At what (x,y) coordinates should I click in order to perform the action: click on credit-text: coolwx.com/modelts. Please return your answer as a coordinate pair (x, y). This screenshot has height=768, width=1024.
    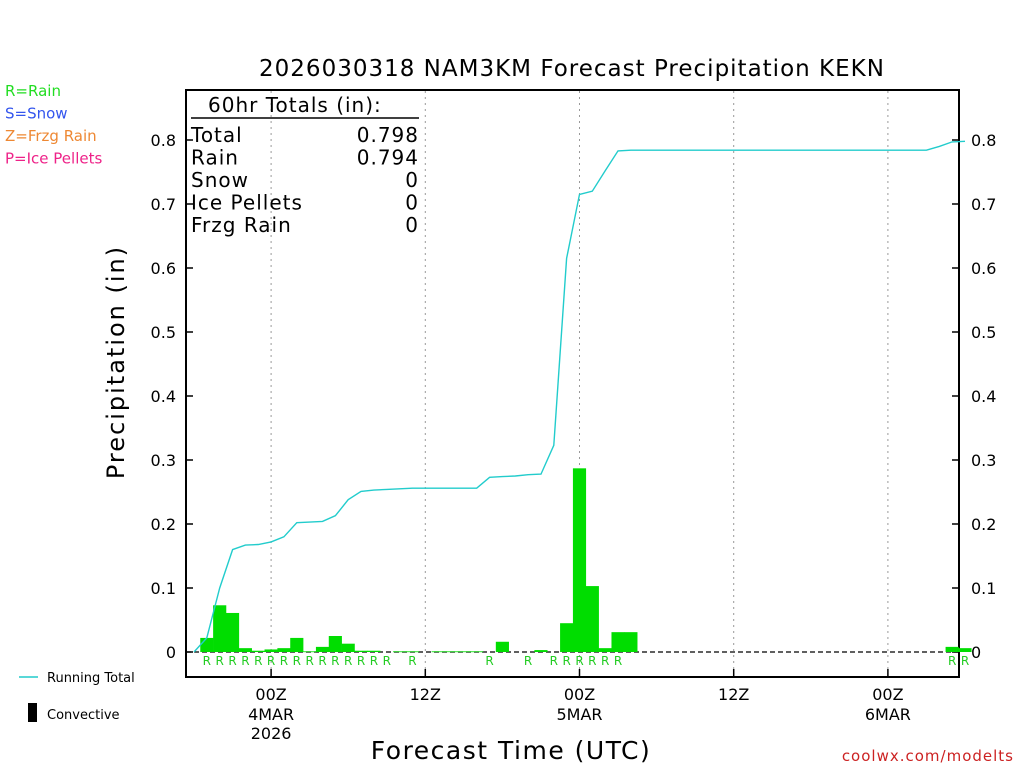
    Looking at the image, I should click on (928, 756).